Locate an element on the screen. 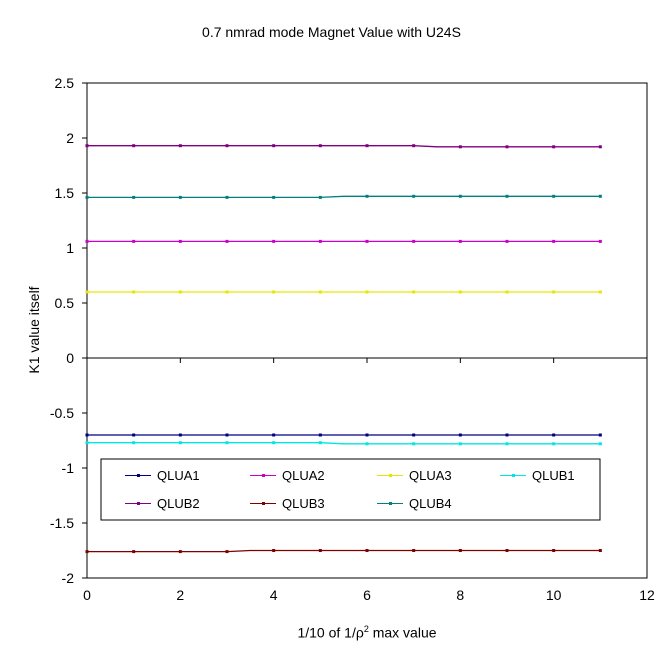 This screenshot has height=663, width=663. x-tick-label: 10 is located at coordinates (554, 595).